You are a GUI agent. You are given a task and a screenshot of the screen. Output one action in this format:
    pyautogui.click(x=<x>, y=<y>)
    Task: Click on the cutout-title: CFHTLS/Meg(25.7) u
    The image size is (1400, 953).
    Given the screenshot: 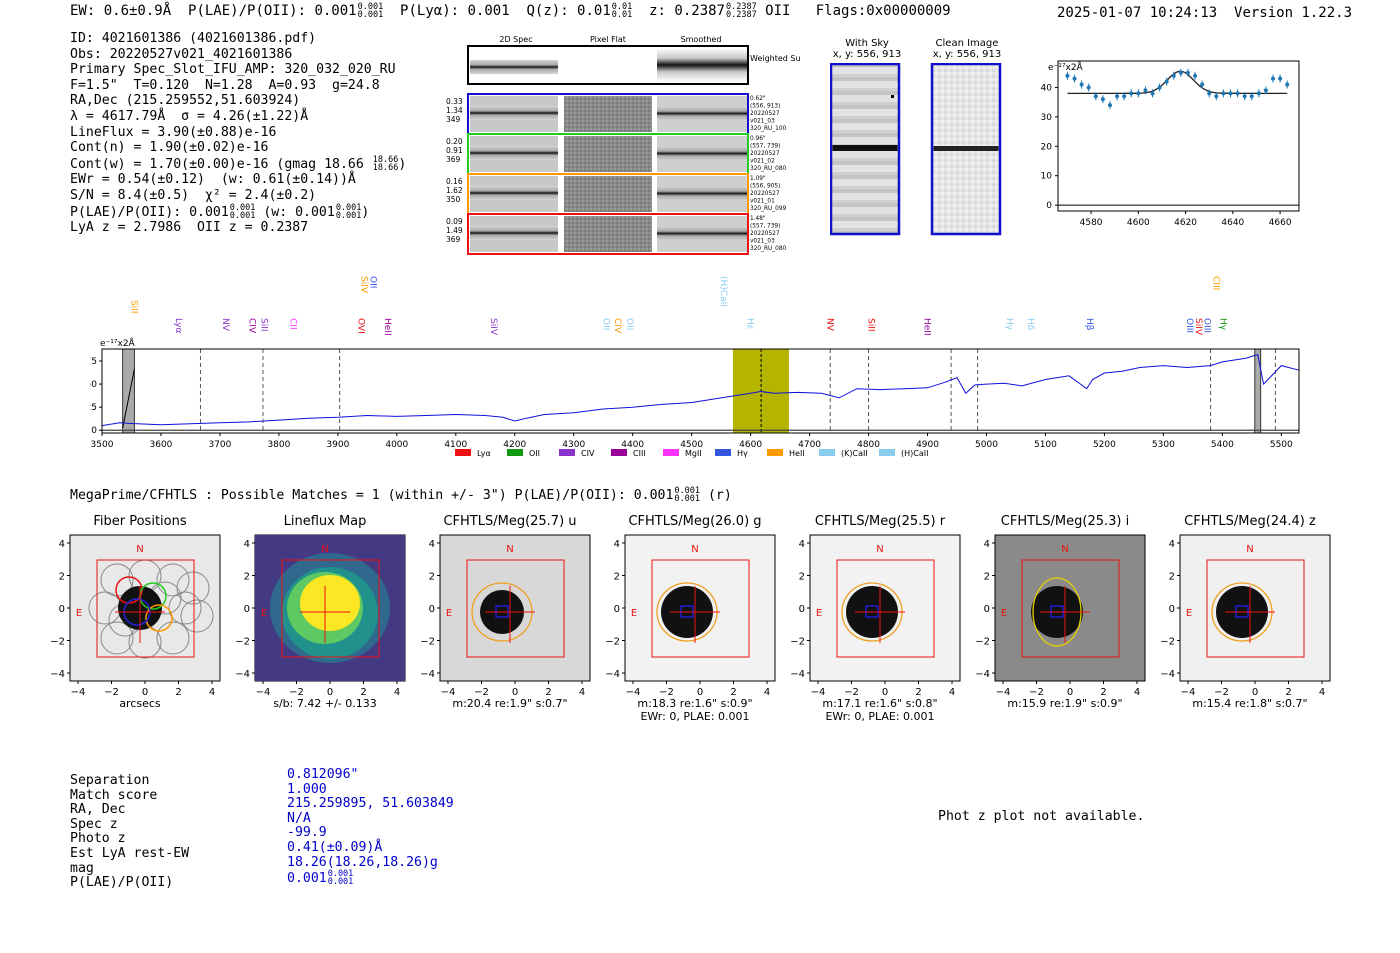 What is the action you would take?
    pyautogui.click(x=510, y=521)
    